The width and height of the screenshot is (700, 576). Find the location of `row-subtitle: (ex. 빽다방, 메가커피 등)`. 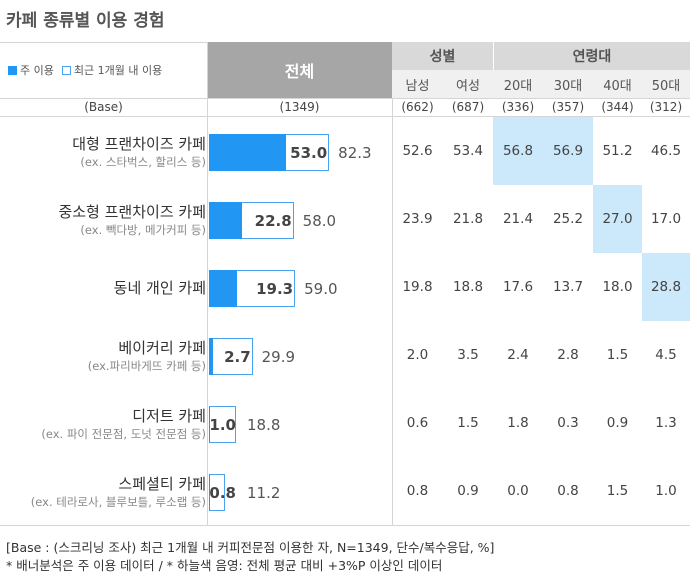

row-subtitle: (ex. 빽다방, 메가커피 등) is located at coordinates (143, 229).